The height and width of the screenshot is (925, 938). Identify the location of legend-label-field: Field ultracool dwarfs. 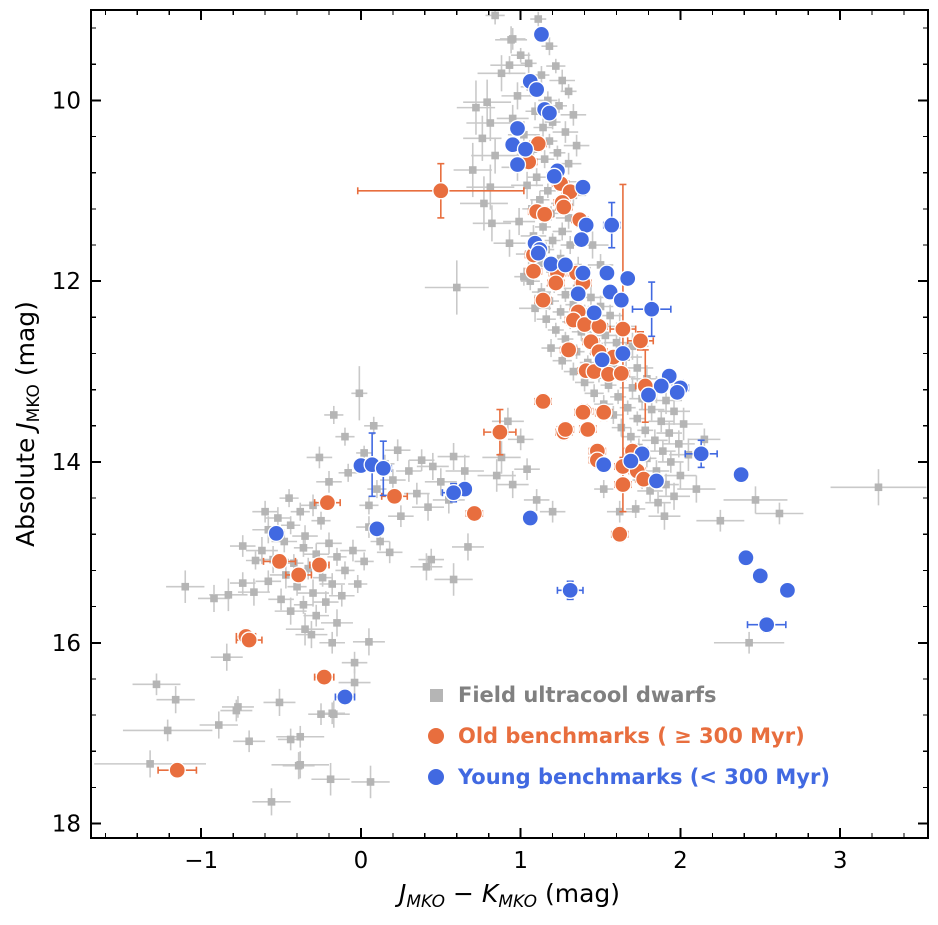
(587, 695).